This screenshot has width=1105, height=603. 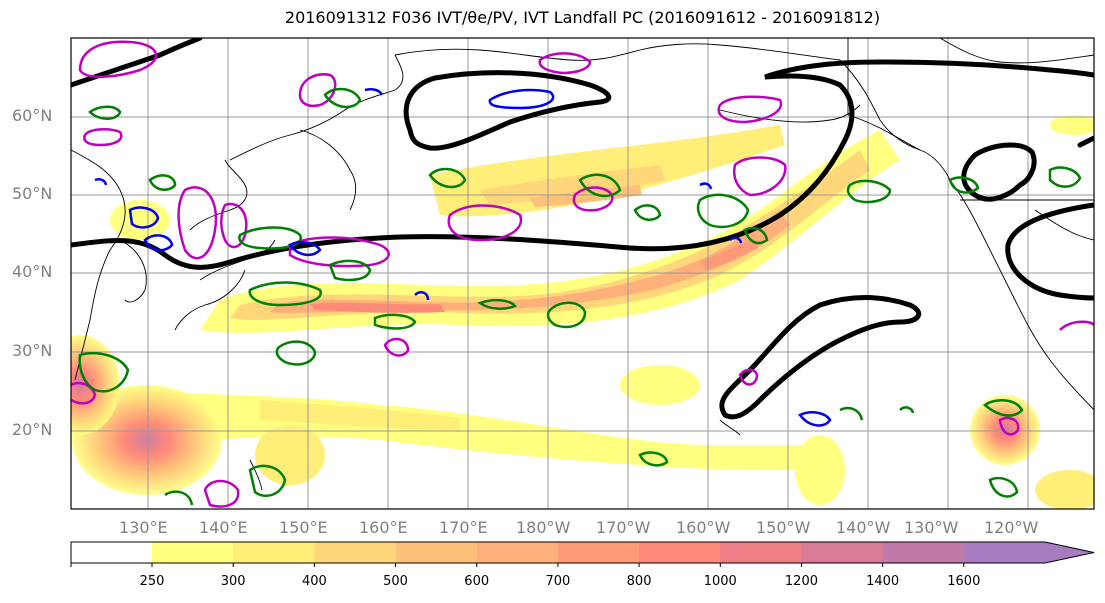 What do you see at coordinates (964, 581) in the screenshot?
I see `colorbar-tick-label: 1600` at bounding box center [964, 581].